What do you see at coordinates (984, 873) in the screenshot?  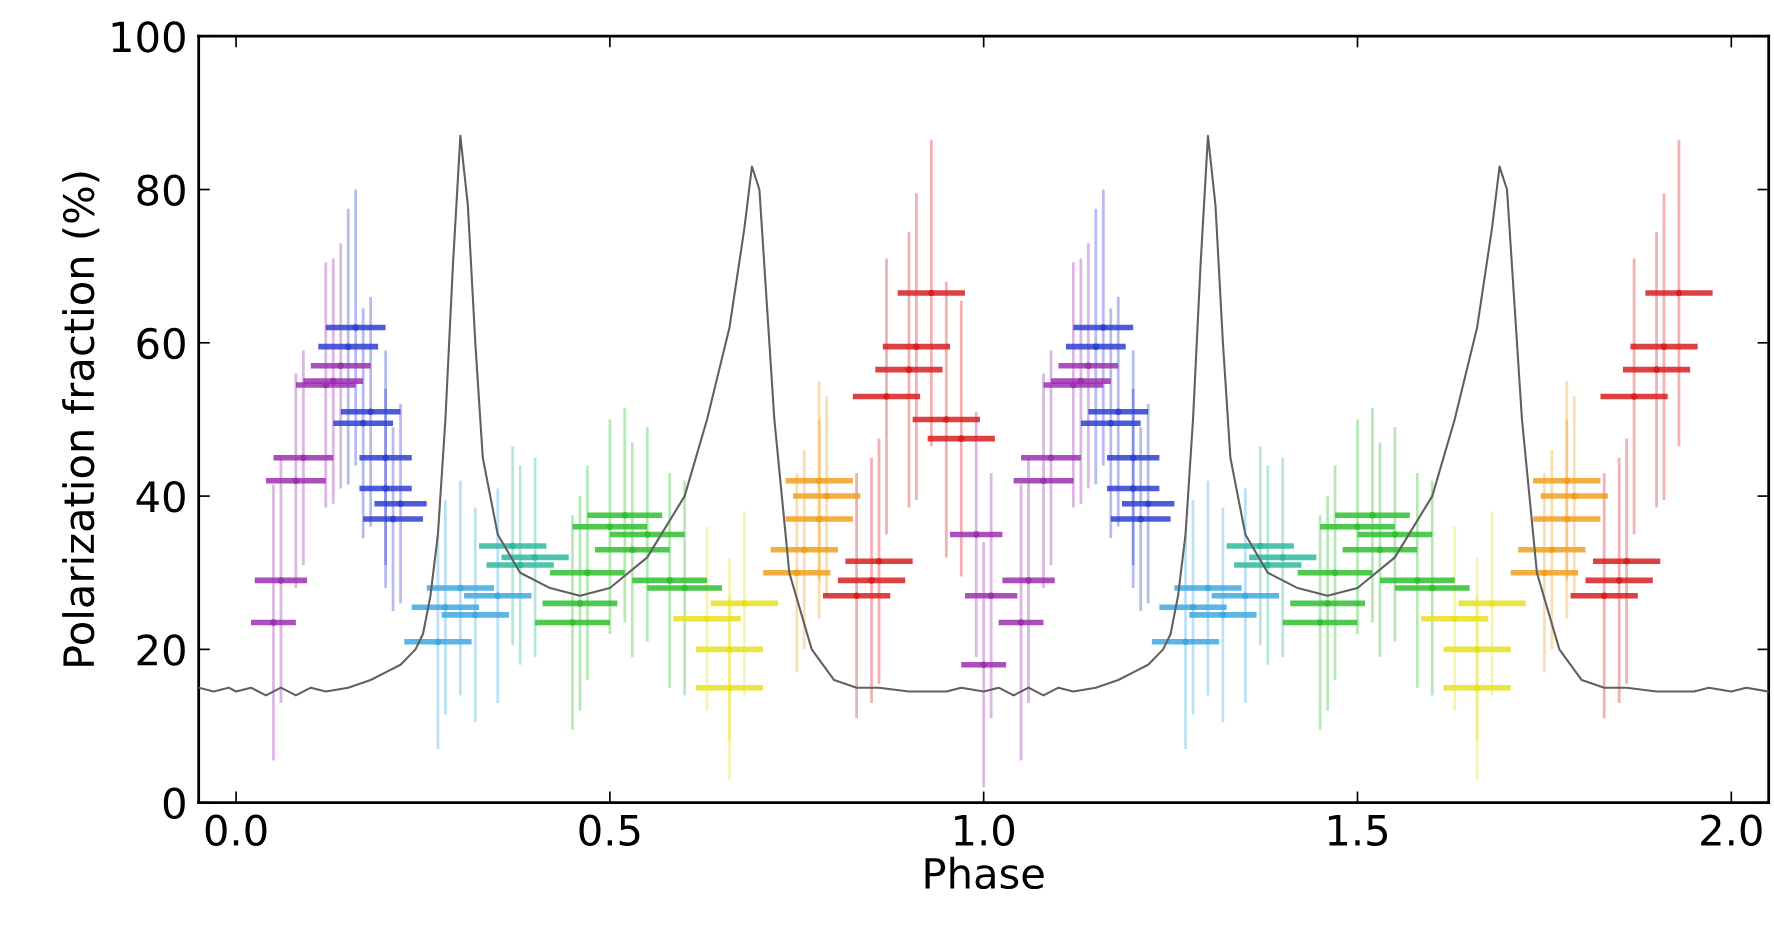 I see `x-axis-title: Phase` at bounding box center [984, 873].